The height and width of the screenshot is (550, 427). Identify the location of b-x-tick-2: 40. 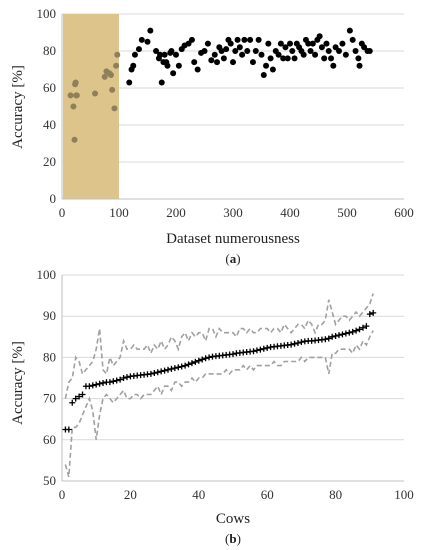
(198, 494).